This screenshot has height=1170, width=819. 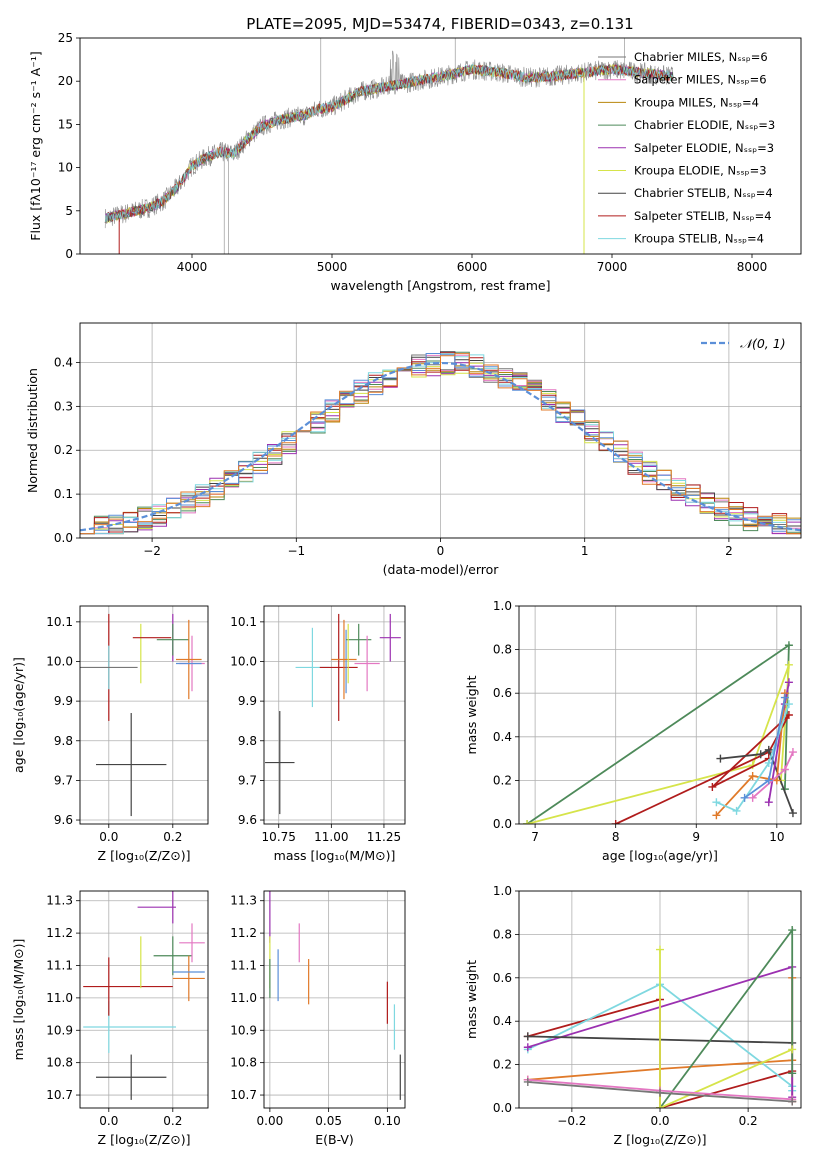 What do you see at coordinates (535, 837) in the screenshot?
I see `weight-age-xtick-label: 7` at bounding box center [535, 837].